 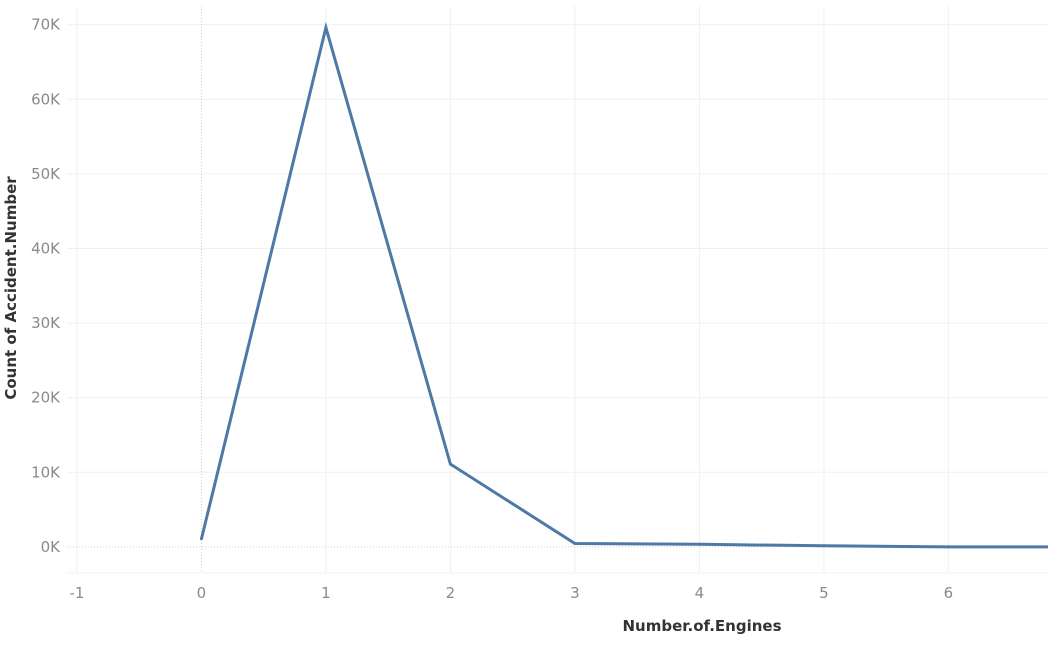 What do you see at coordinates (11, 288) in the screenshot?
I see `y-axis-title: Count of Accident.Number` at bounding box center [11, 288].